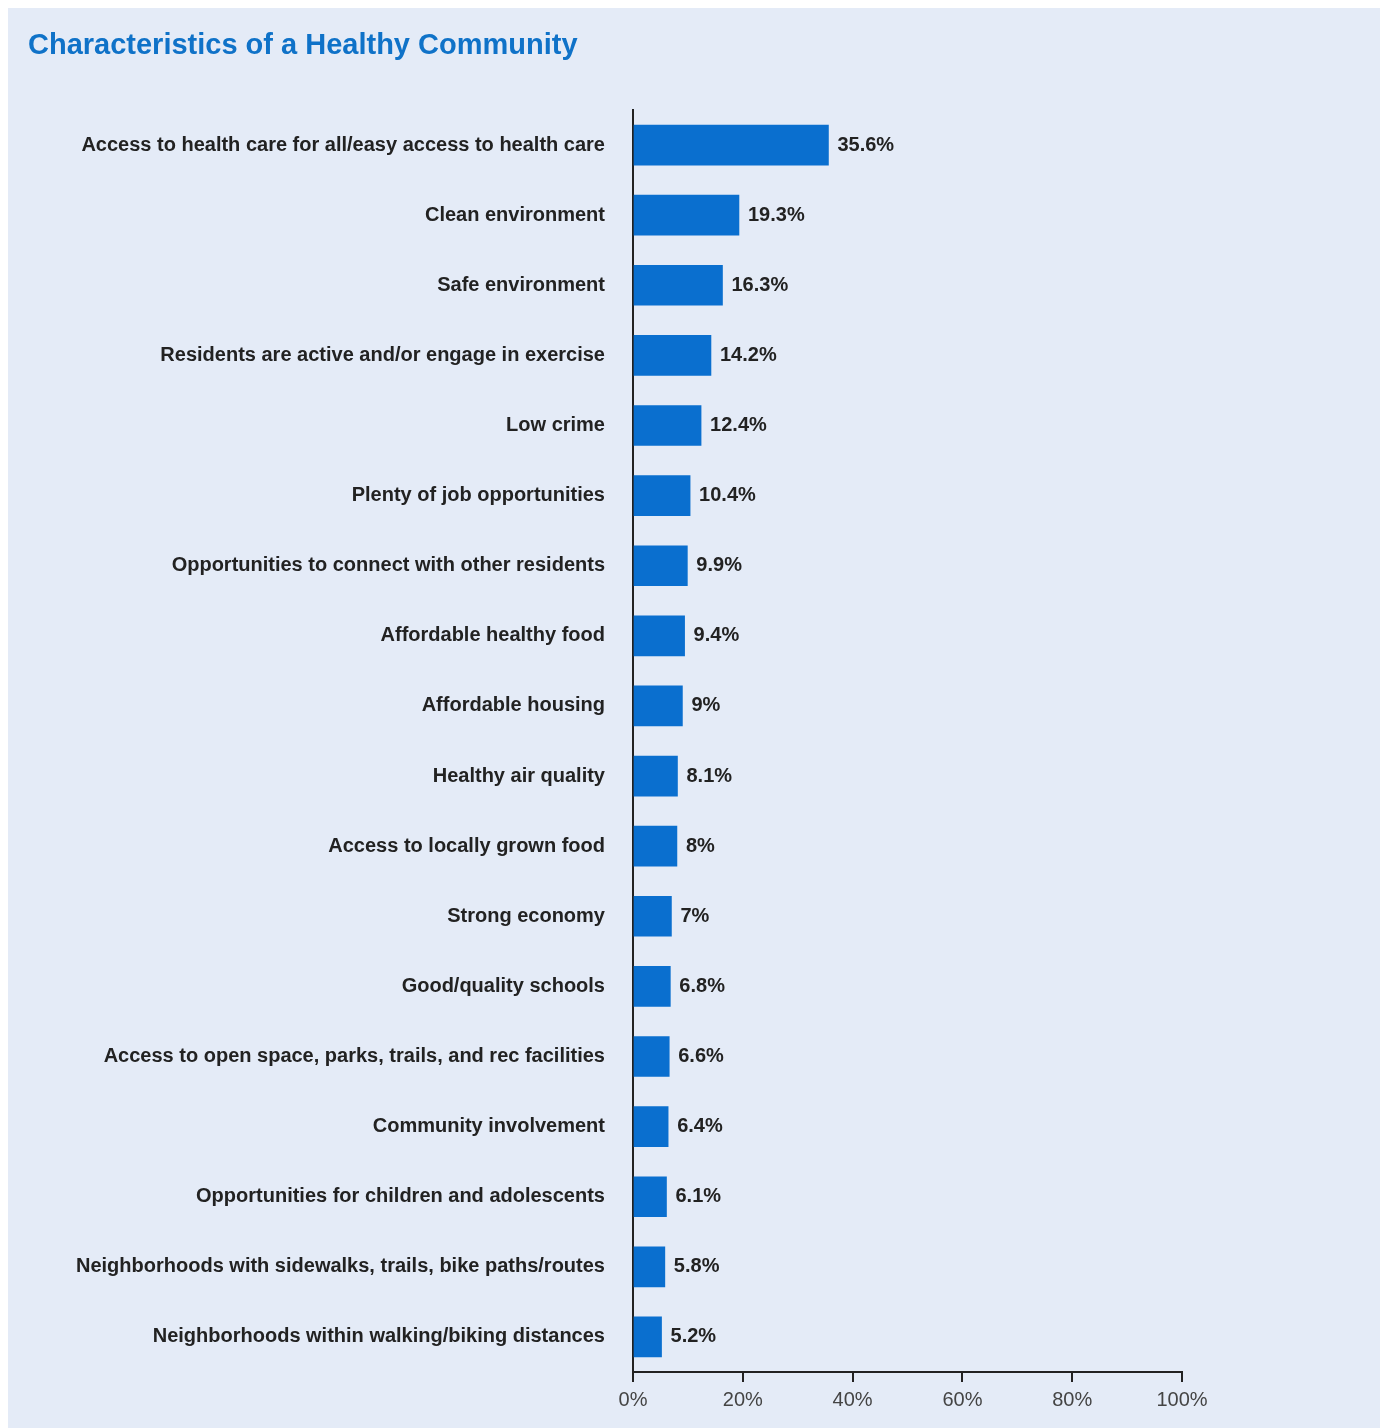 The image size is (1384, 1428). What do you see at coordinates (743, 1398) in the screenshot?
I see `x-tick-label: 20%` at bounding box center [743, 1398].